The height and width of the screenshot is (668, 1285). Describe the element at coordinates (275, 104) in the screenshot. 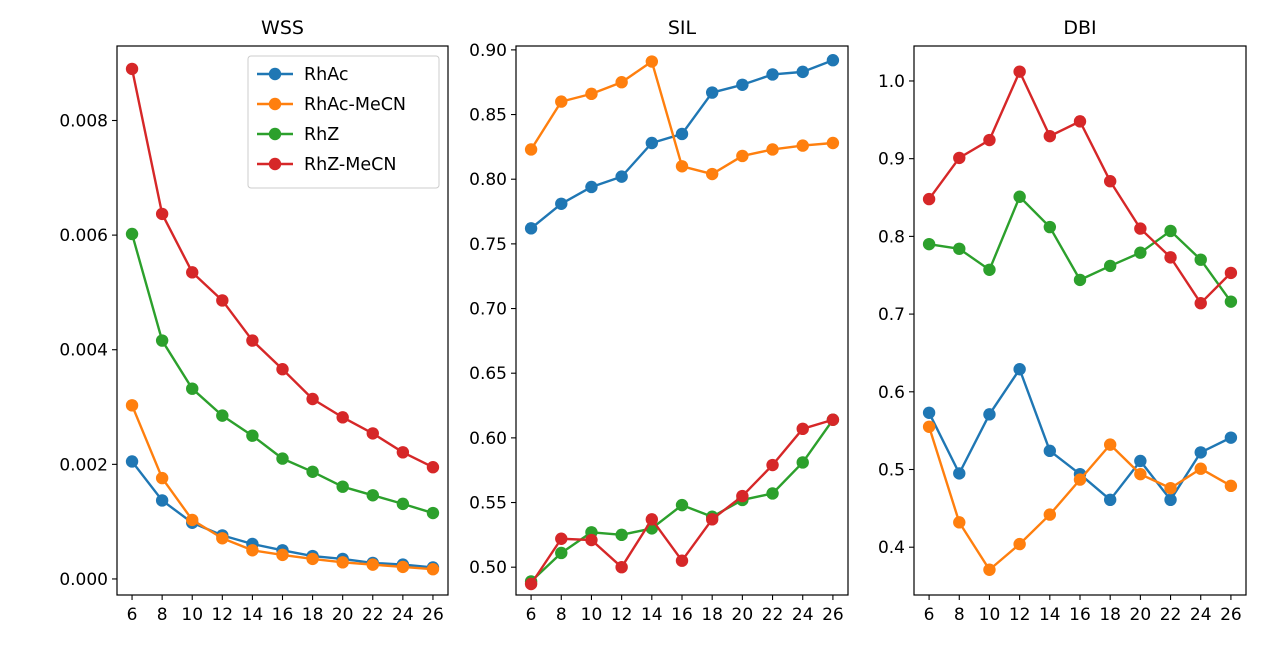

I see `legend-rhac-mecn-marker` at that location.